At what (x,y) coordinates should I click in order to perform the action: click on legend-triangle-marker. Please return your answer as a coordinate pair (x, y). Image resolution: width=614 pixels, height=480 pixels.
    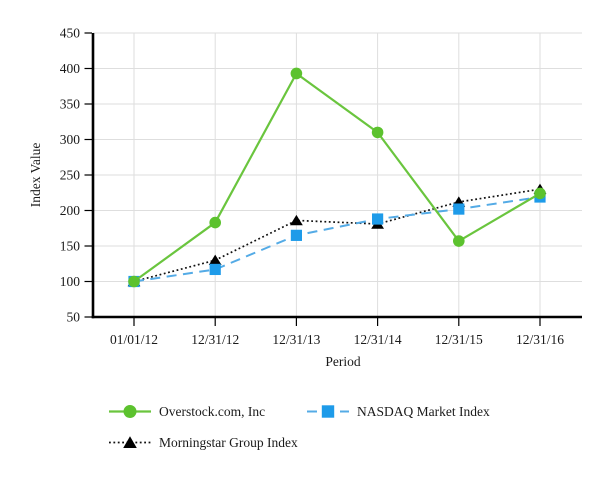
    Looking at the image, I should click on (130, 442).